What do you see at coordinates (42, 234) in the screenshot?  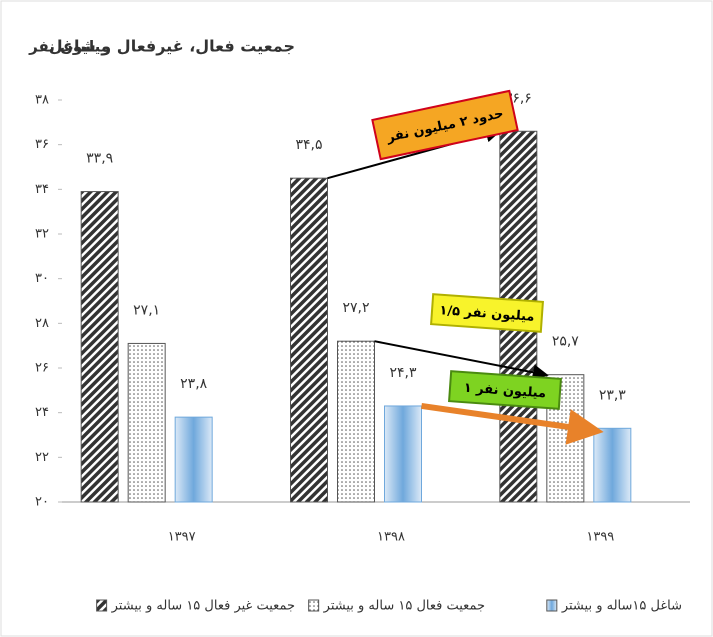 I see `y-tick-label: ۳۲` at bounding box center [42, 234].